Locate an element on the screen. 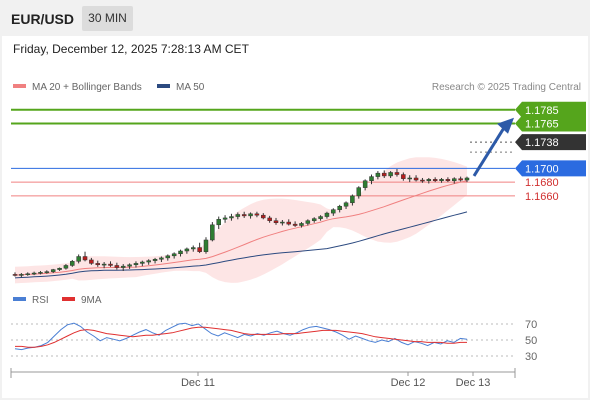  support-level-tag: 1.1660 is located at coordinates (542, 197).